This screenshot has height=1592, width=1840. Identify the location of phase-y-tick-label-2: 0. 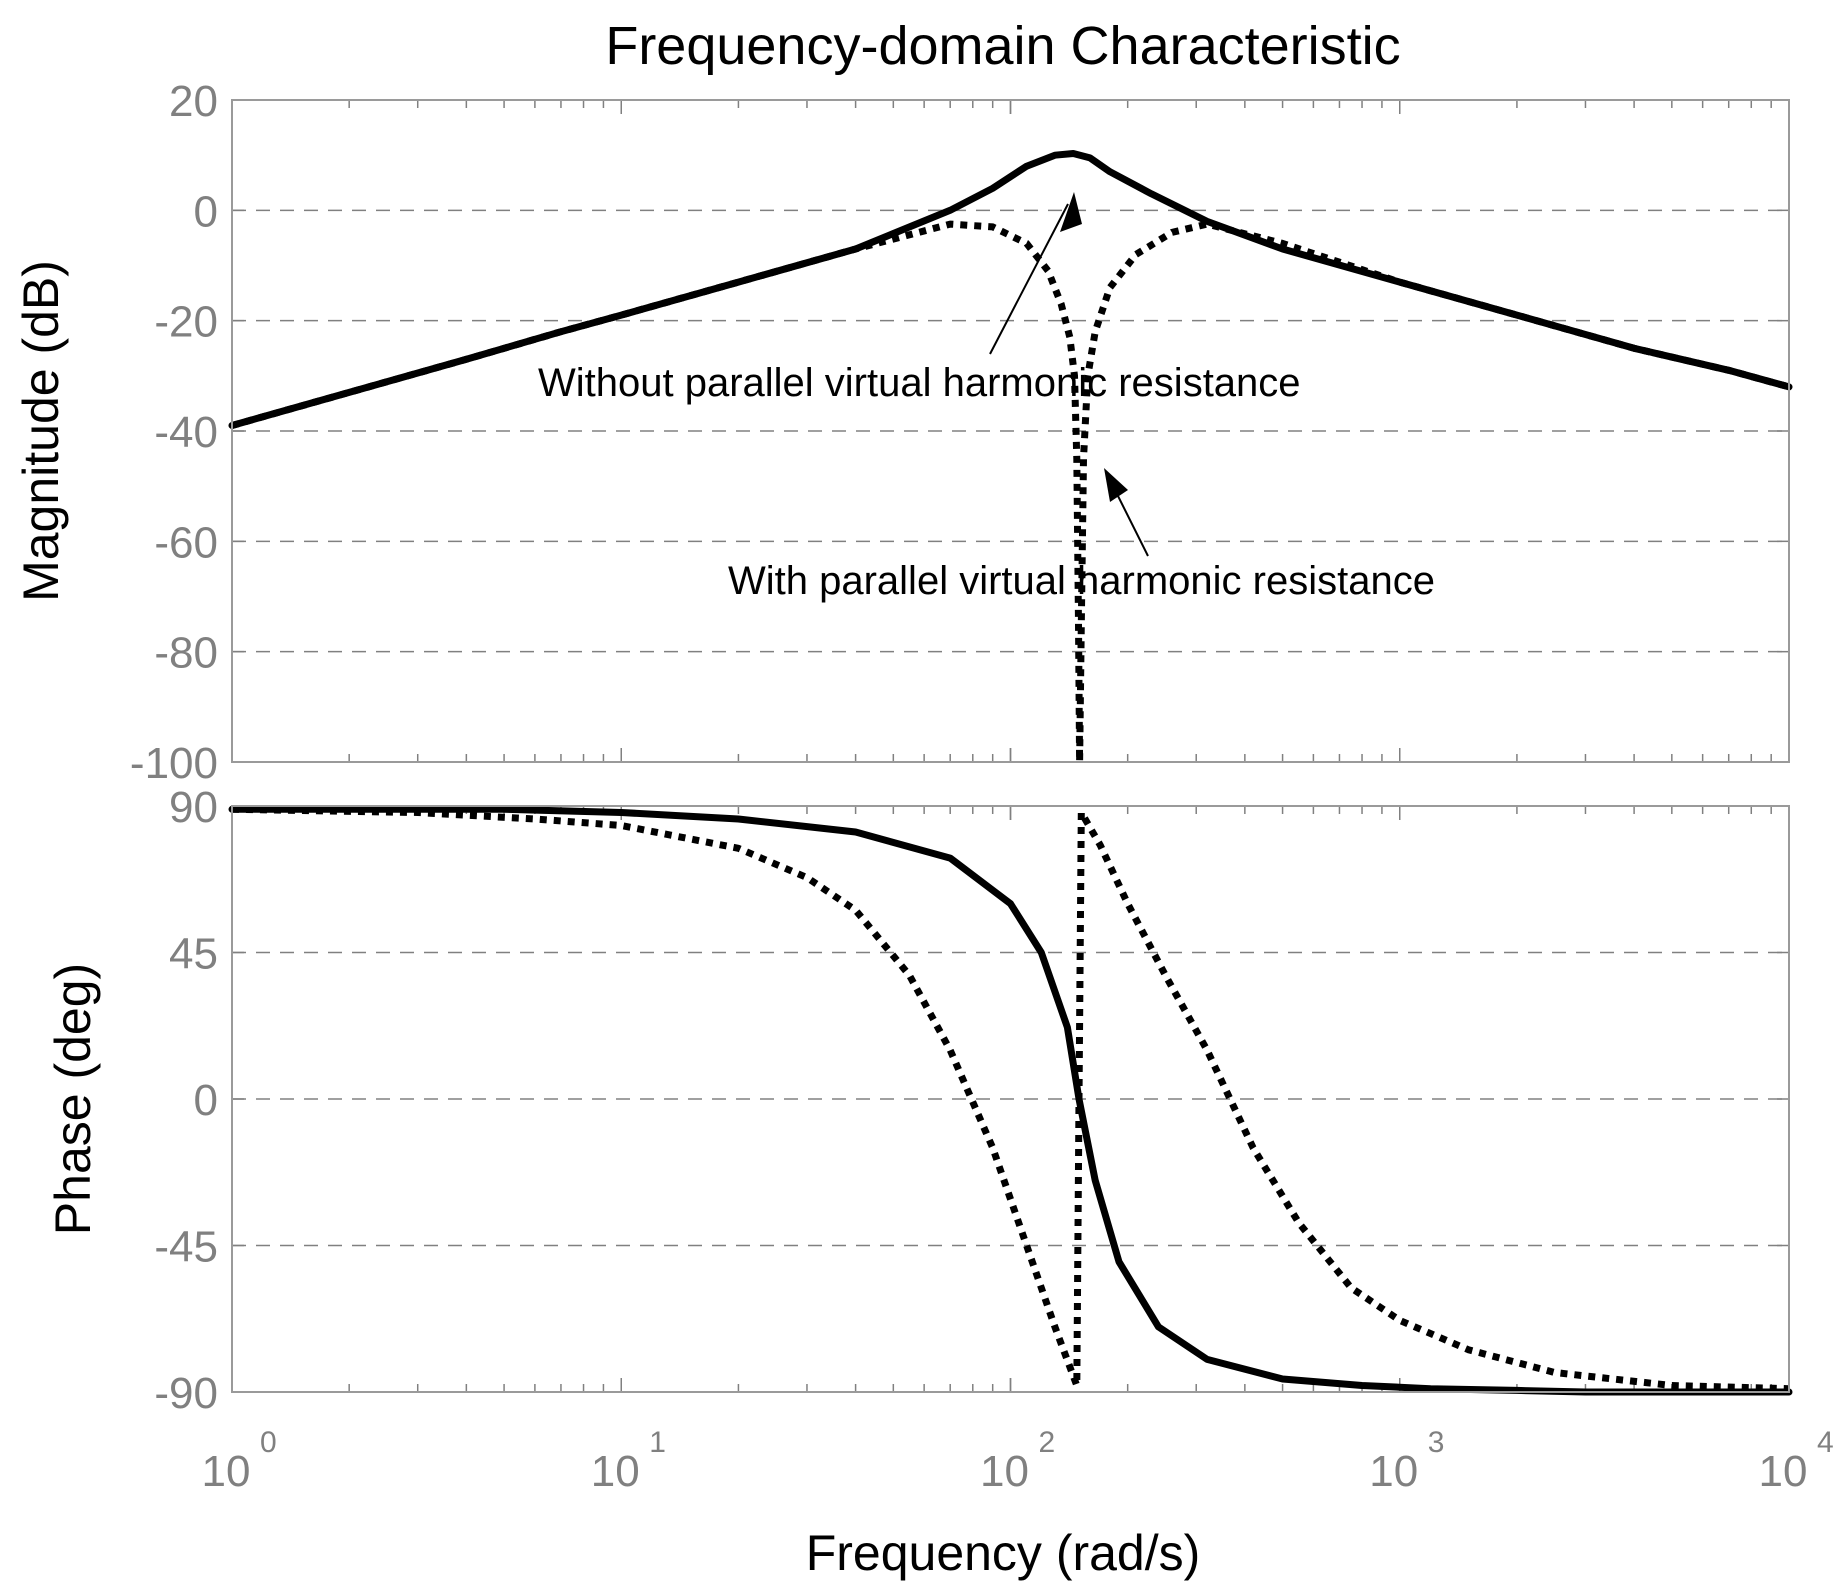
(206, 1100).